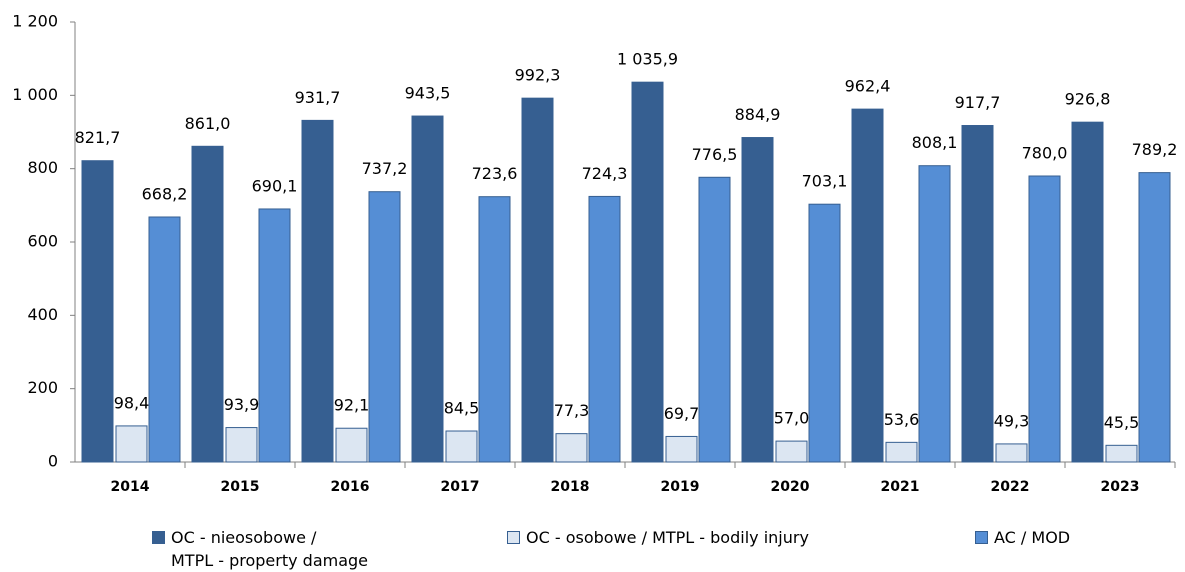 Image resolution: width=1185 pixels, height=572 pixels. What do you see at coordinates (270, 549) in the screenshot?
I see `legend-label: OC - nieosobowe / MTPL - property damage` at bounding box center [270, 549].